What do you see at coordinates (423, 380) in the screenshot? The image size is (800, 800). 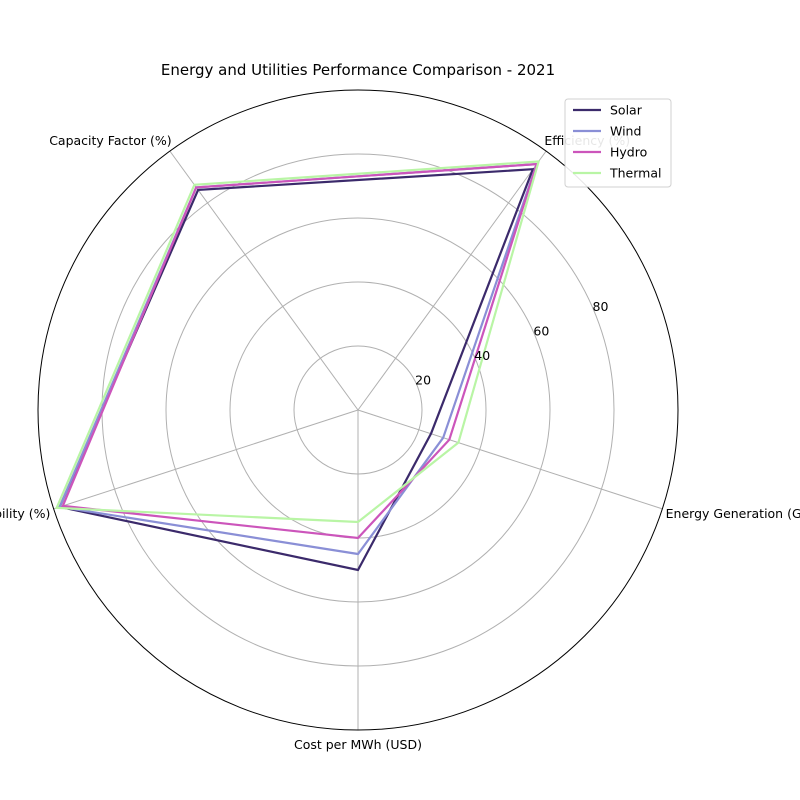 I see `radial-tick-label: 20` at bounding box center [423, 380].